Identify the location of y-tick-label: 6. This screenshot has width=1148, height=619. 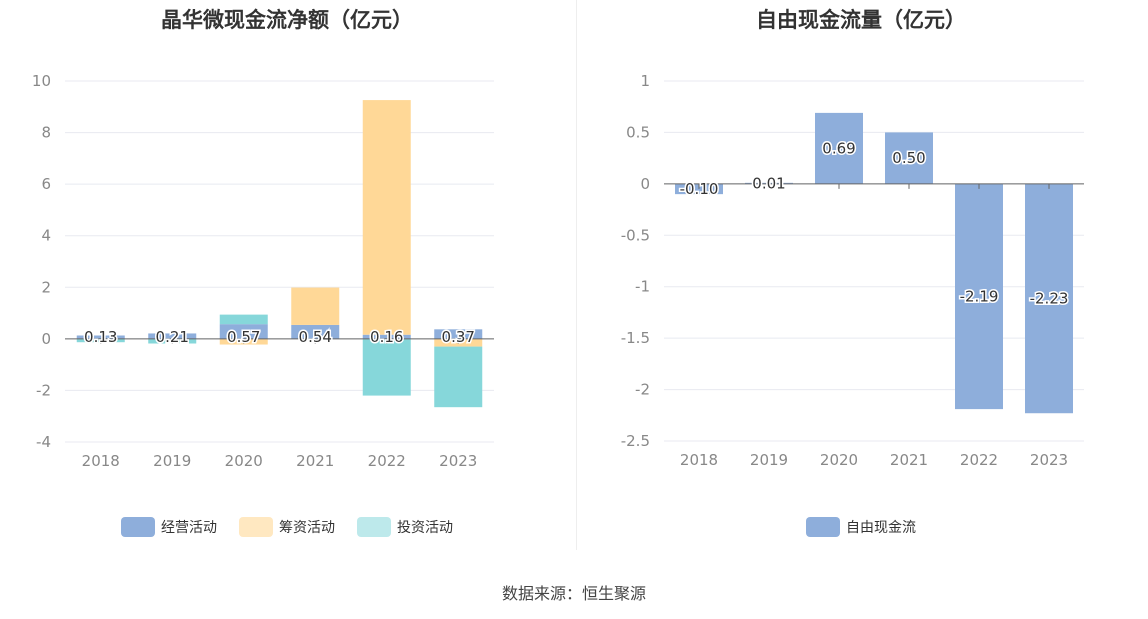
(46, 184).